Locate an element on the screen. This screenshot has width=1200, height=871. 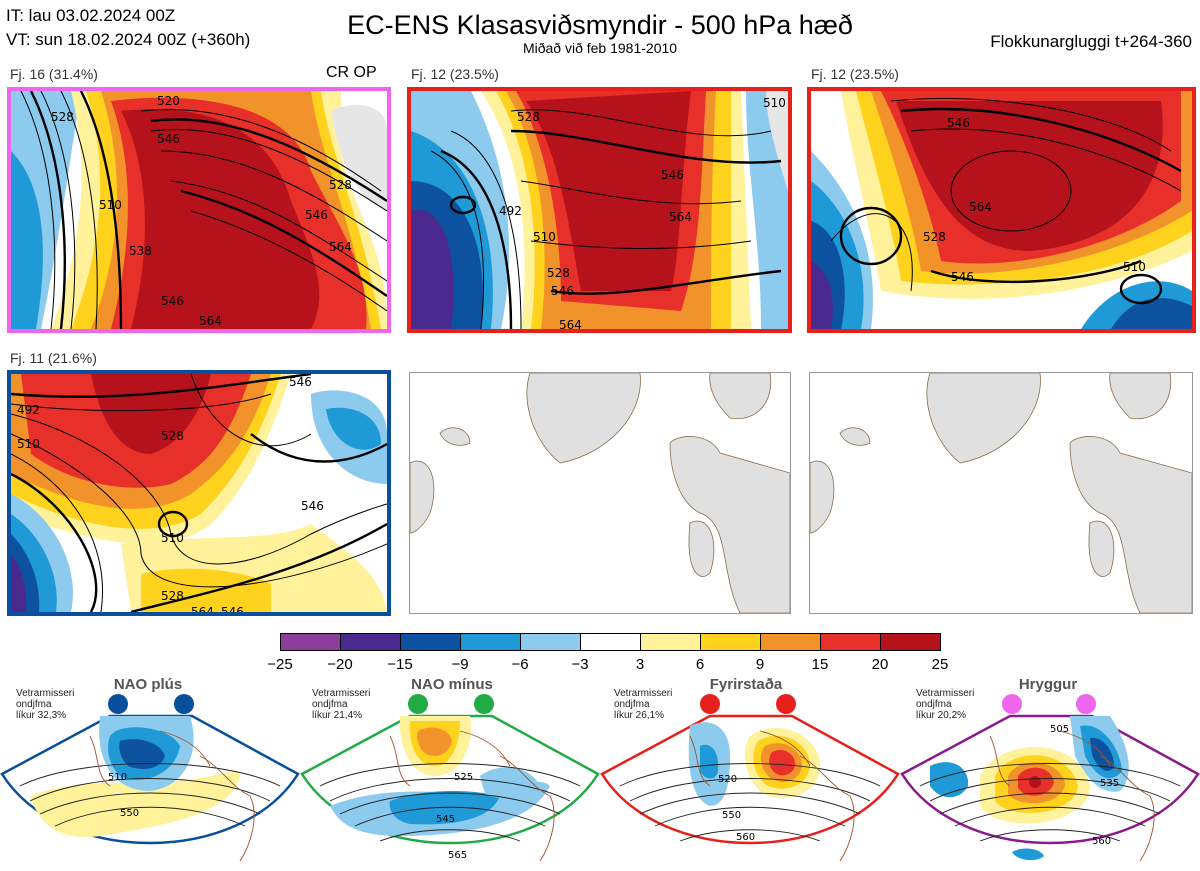
colorbar-tick: 6 is located at coordinates (700, 664).